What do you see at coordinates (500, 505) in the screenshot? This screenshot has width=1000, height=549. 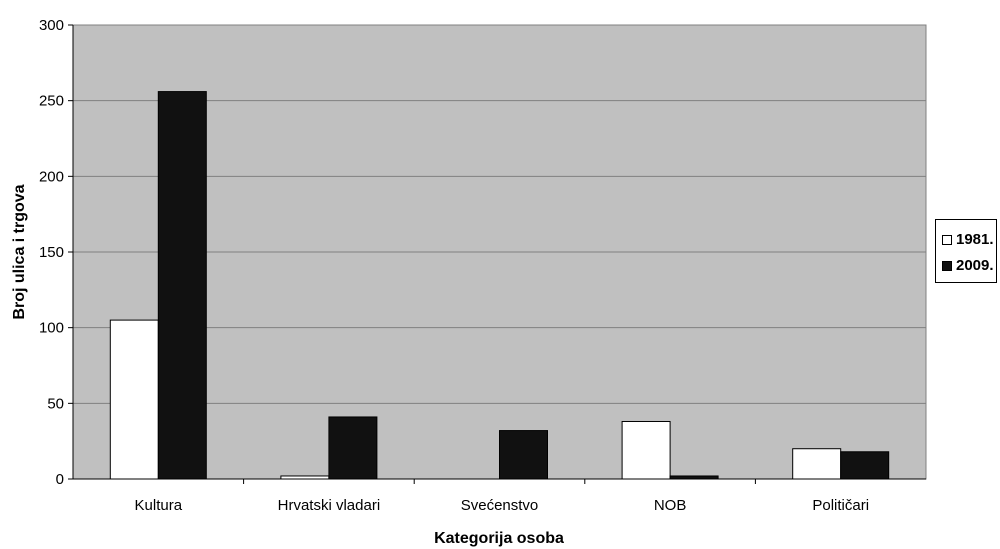 I see `x-tick-label: Svećenstvo` at bounding box center [500, 505].